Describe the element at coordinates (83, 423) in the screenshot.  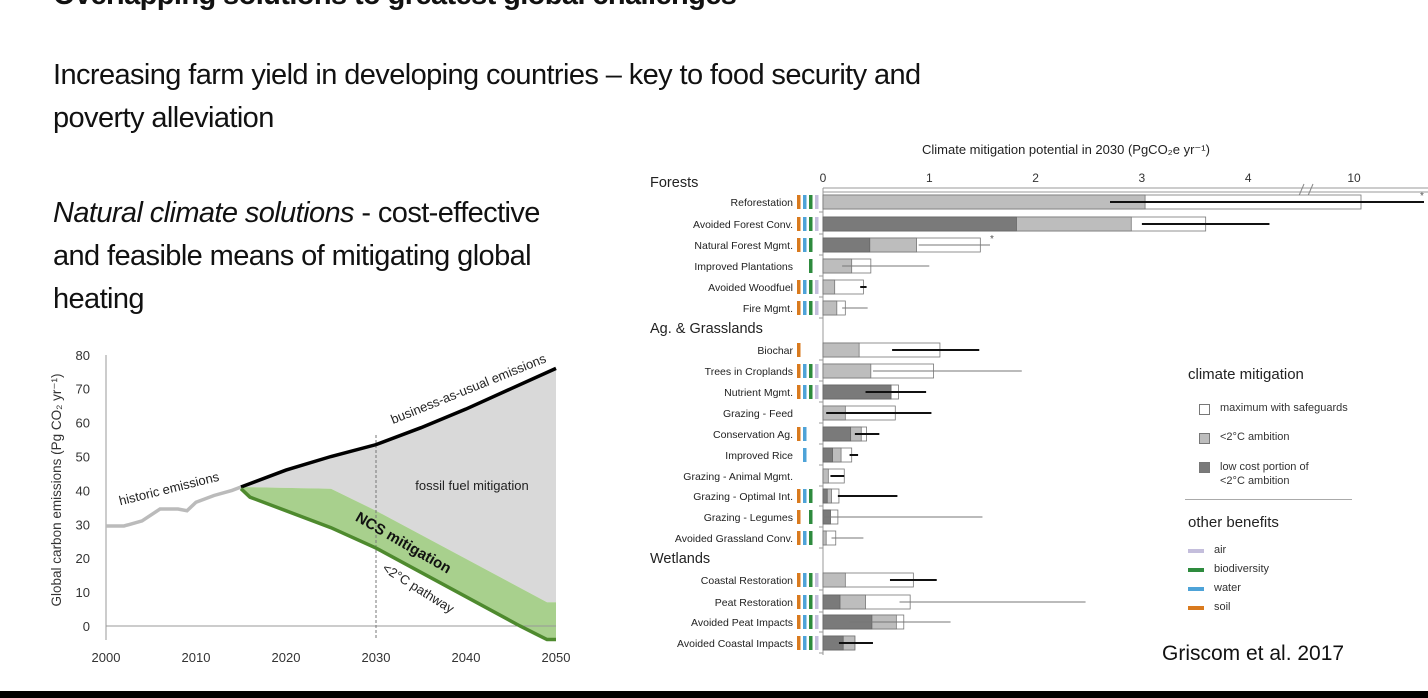
I see `y-tick-label: 60` at that location.